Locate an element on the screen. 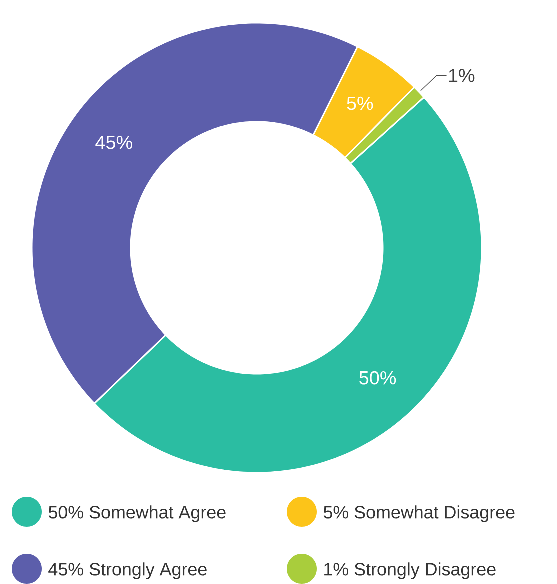 The image size is (557, 584). legend-label: 50% Somewhat Agree is located at coordinates (137, 514).